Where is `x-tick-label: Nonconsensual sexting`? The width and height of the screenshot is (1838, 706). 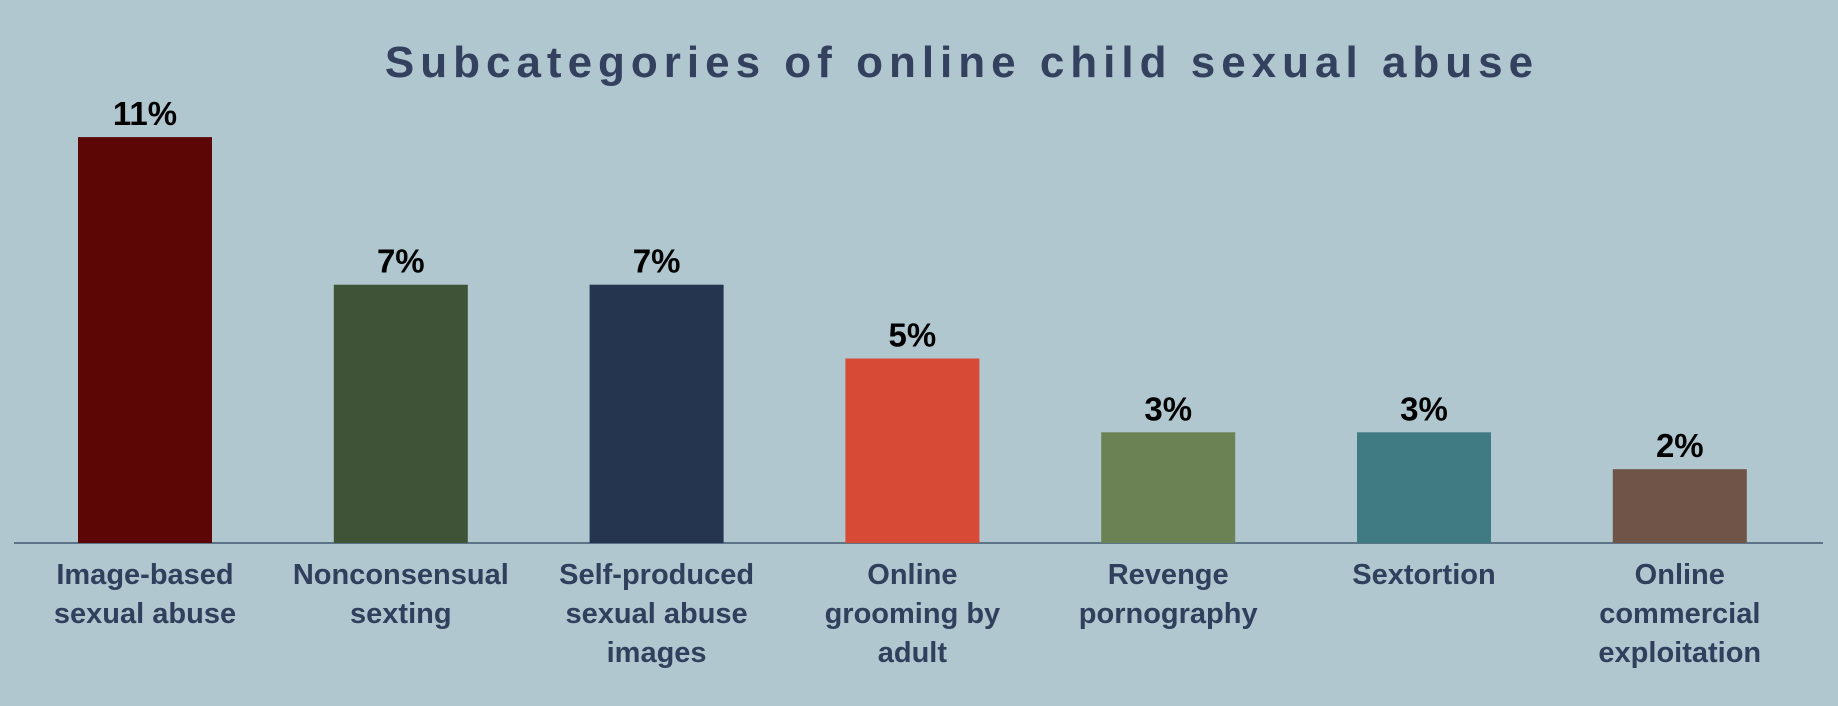 x-tick-label: Nonconsensual sexting is located at coordinates (400, 594).